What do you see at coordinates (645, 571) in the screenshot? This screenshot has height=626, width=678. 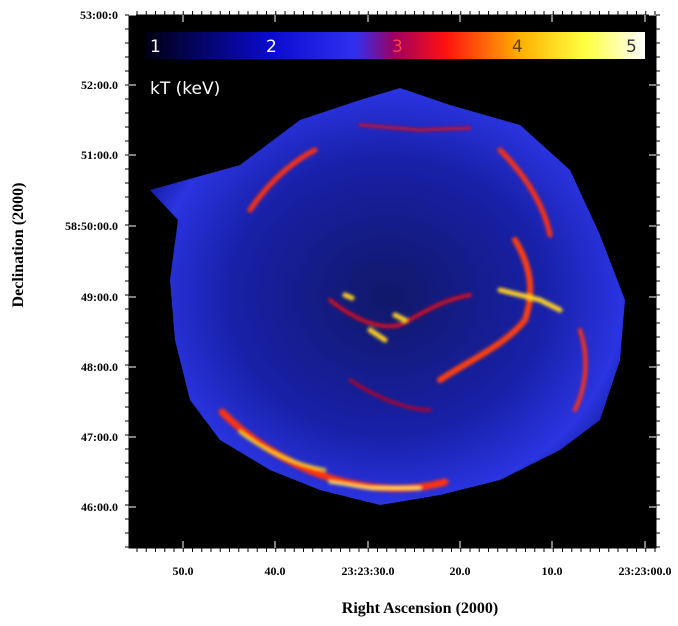 I see `x-tick-label: 23:23:00.0` at bounding box center [645, 571].